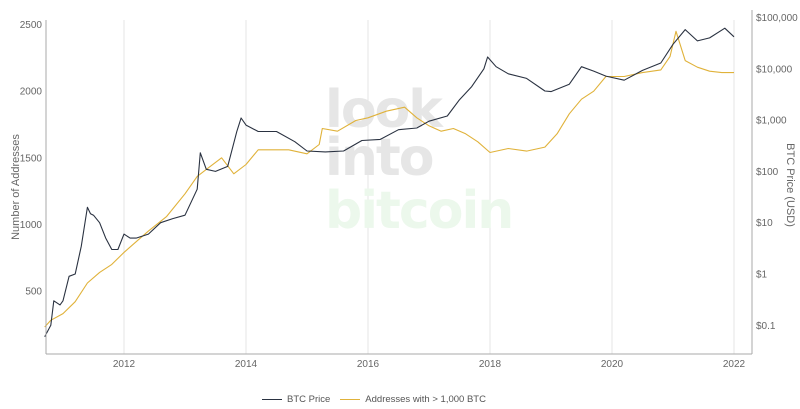 The width and height of the screenshot is (800, 409). What do you see at coordinates (31, 92) in the screenshot?
I see `y-tick-label: 2000` at bounding box center [31, 92].